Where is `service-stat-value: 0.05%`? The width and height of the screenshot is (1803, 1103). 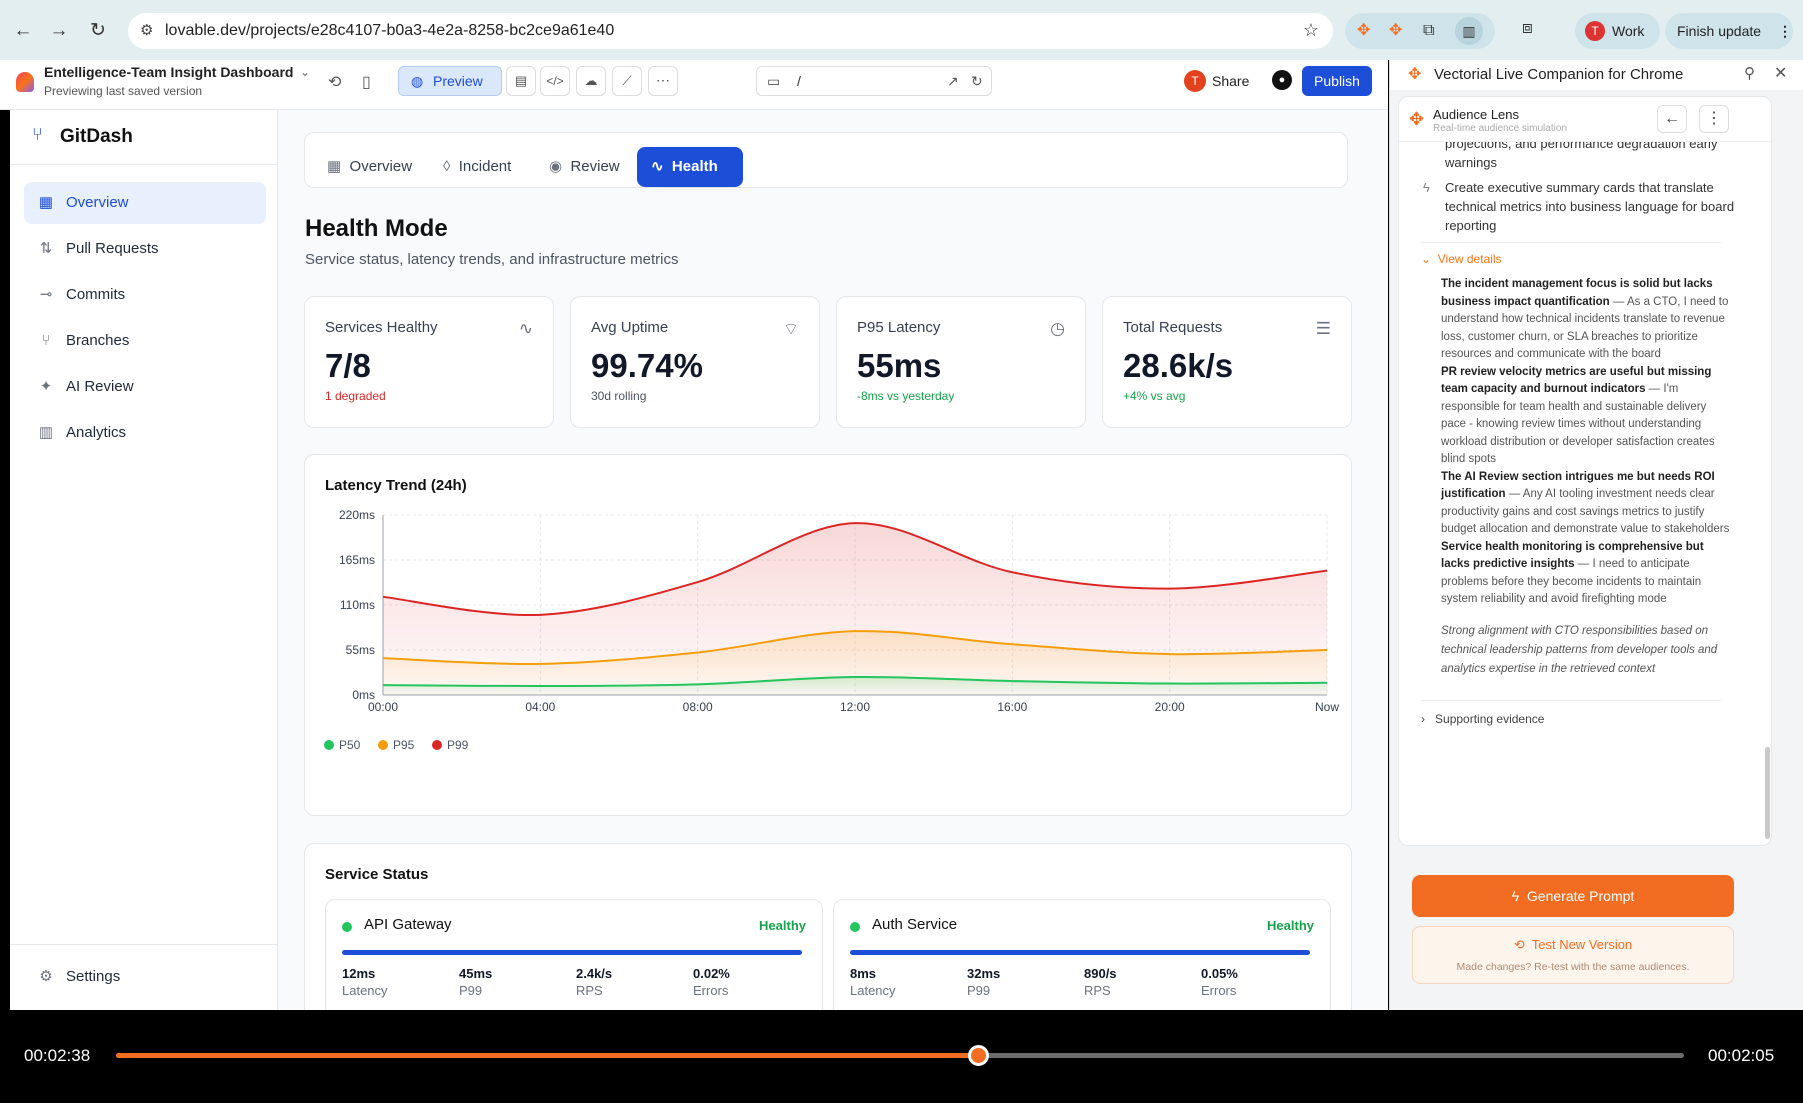 service-stat-value: 0.05% is located at coordinates (1219, 973).